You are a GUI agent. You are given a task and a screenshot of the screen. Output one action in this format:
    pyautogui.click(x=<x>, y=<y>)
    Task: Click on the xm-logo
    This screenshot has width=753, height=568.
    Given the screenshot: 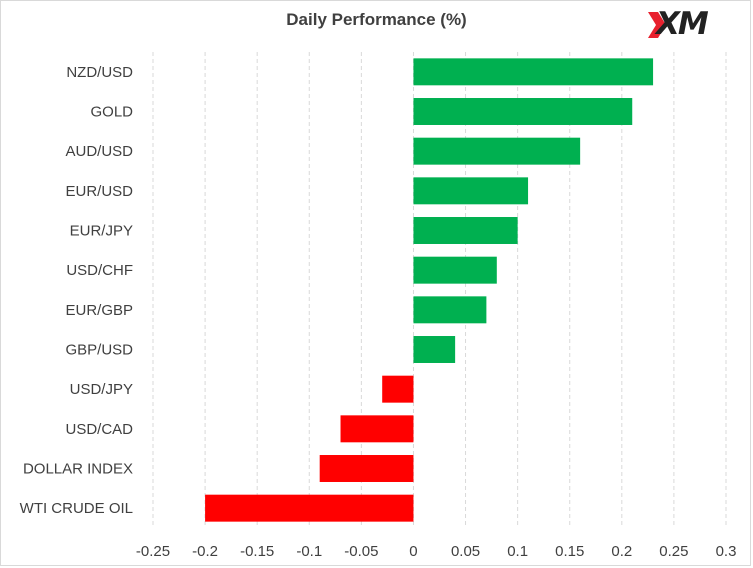 What is the action you would take?
    pyautogui.click(x=657, y=25)
    